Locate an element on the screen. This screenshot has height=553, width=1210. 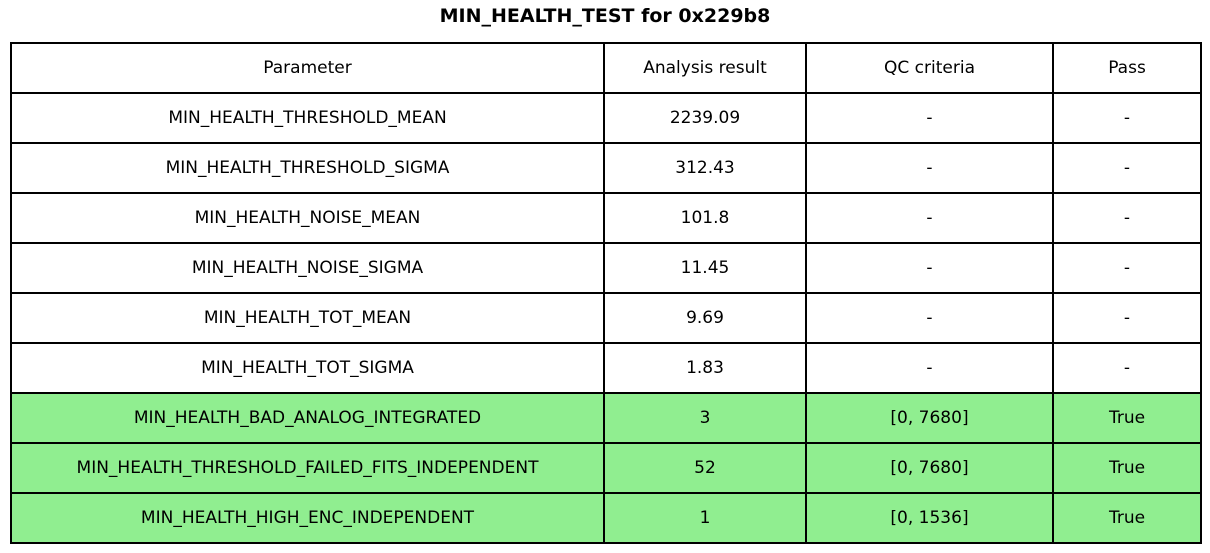
cell-parameter: MIN_HEALTH_NOISE_SIGMA is located at coordinates (307, 268).